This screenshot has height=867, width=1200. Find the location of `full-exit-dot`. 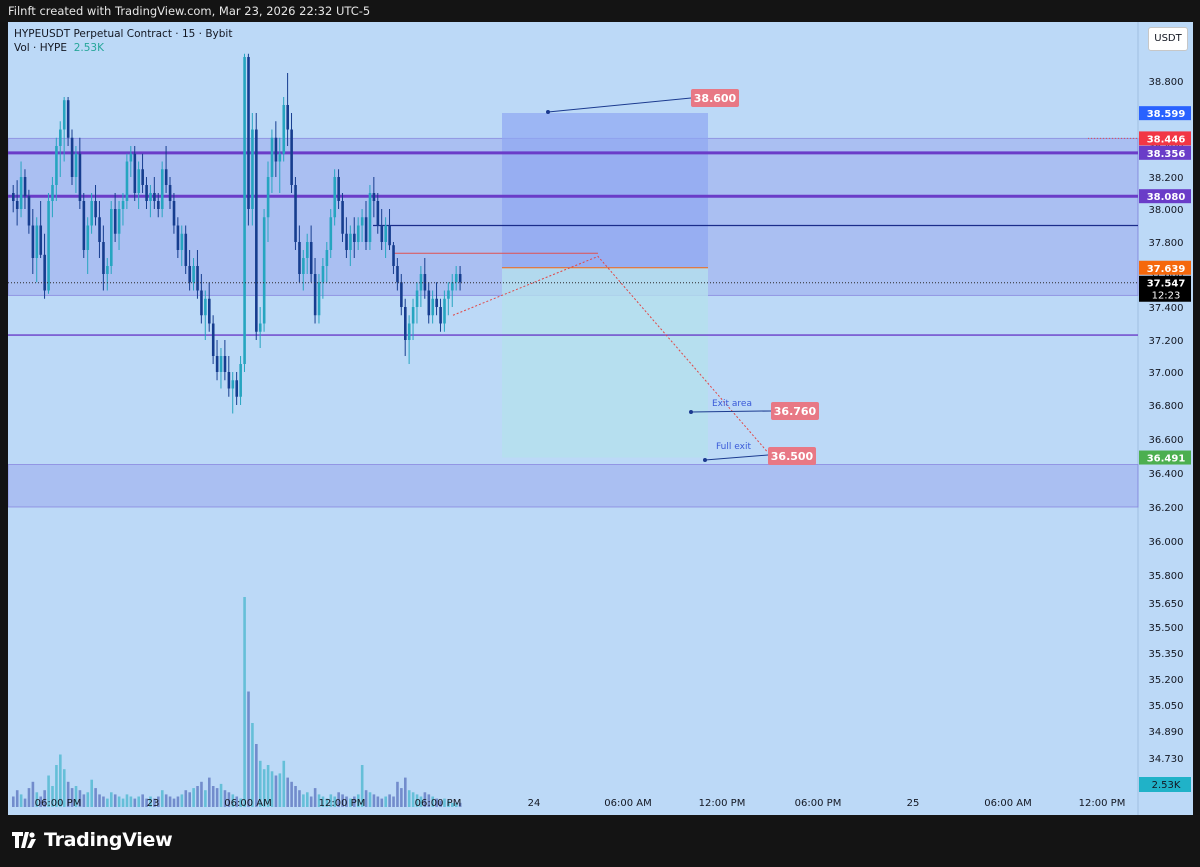

full-exit-dot is located at coordinates (705, 460).